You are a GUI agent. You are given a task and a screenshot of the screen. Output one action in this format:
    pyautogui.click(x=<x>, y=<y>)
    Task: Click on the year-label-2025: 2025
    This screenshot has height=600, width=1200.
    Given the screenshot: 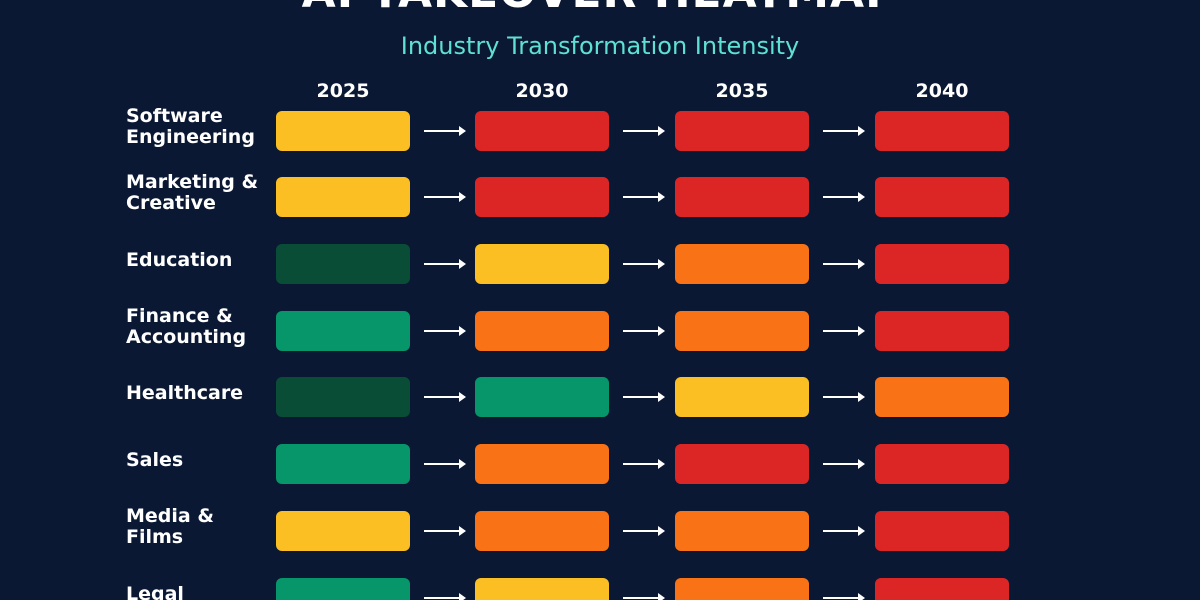 What is the action you would take?
    pyautogui.click(x=343, y=91)
    